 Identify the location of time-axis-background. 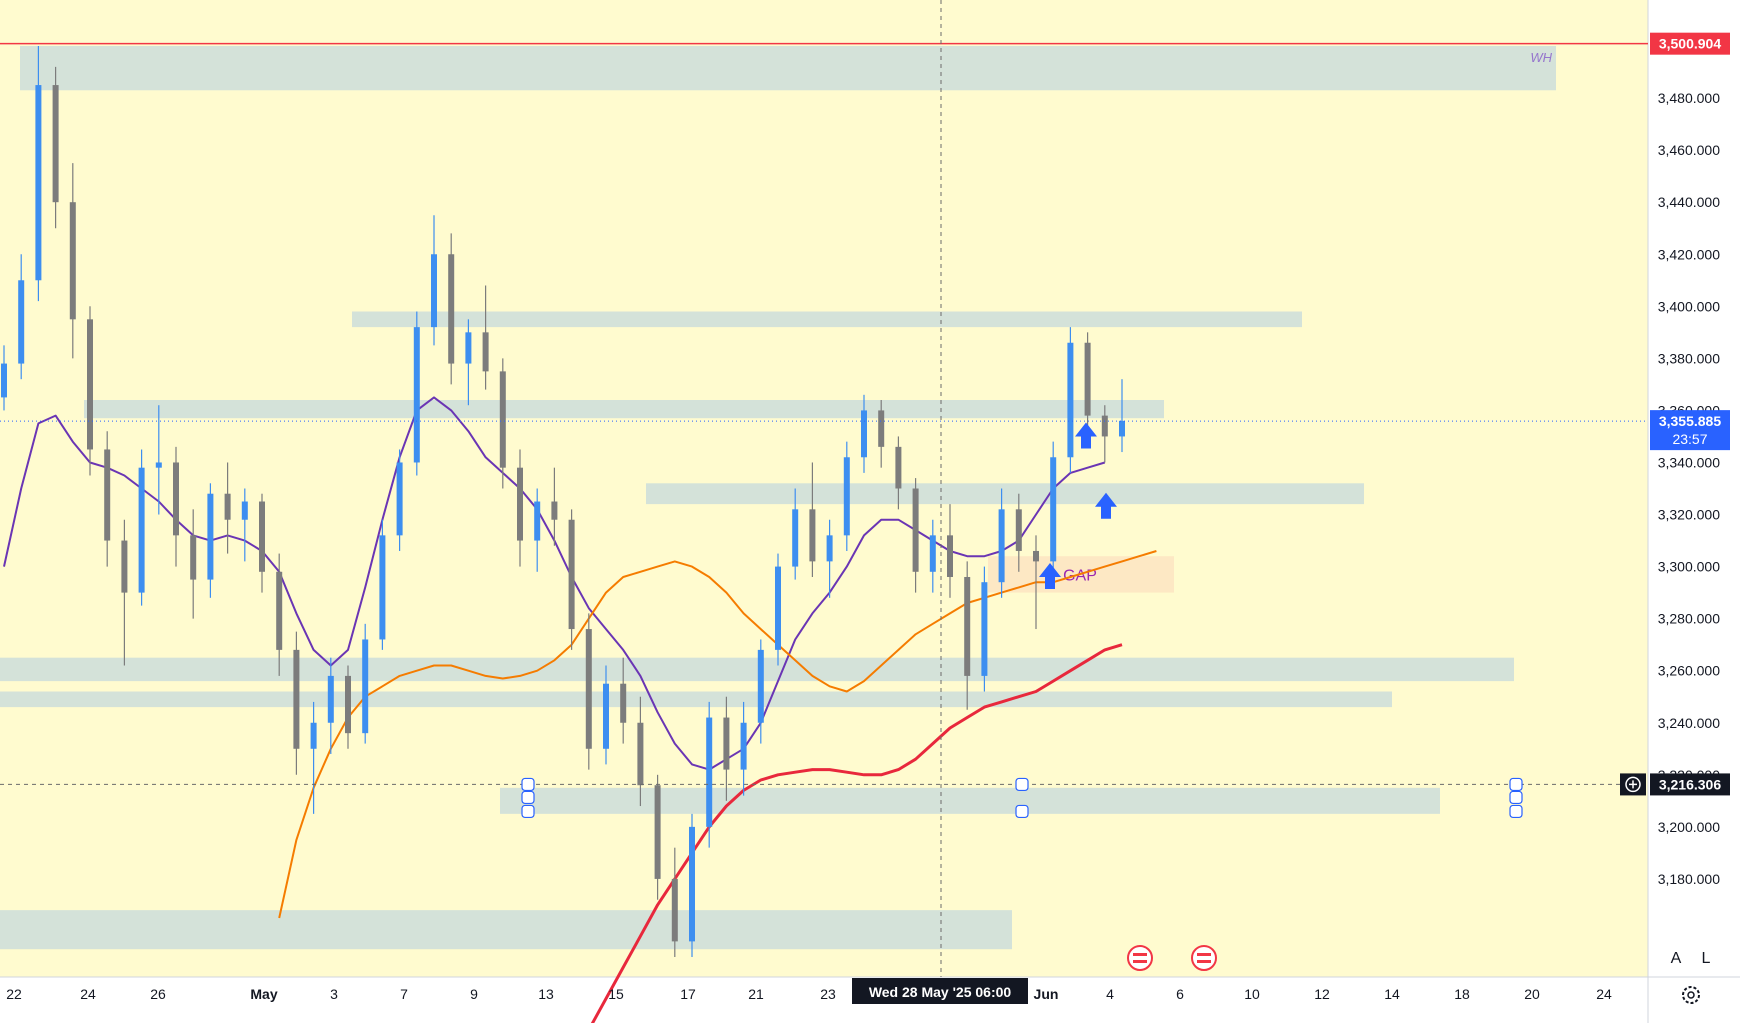
(824, 1000).